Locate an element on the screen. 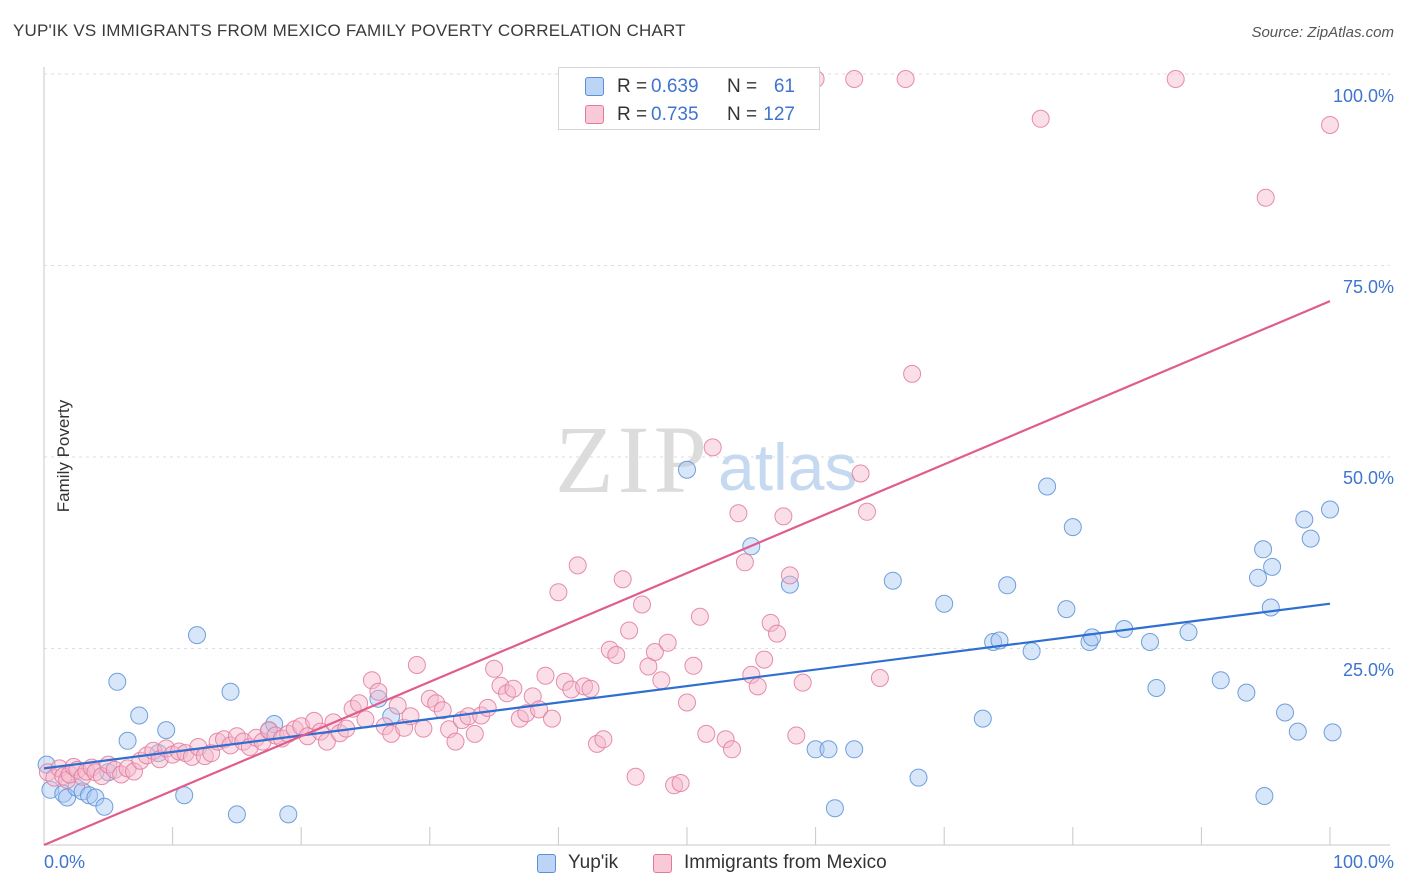 The height and width of the screenshot is (892, 1406). y-tick-label: 25.0% is located at coordinates (1368, 670).